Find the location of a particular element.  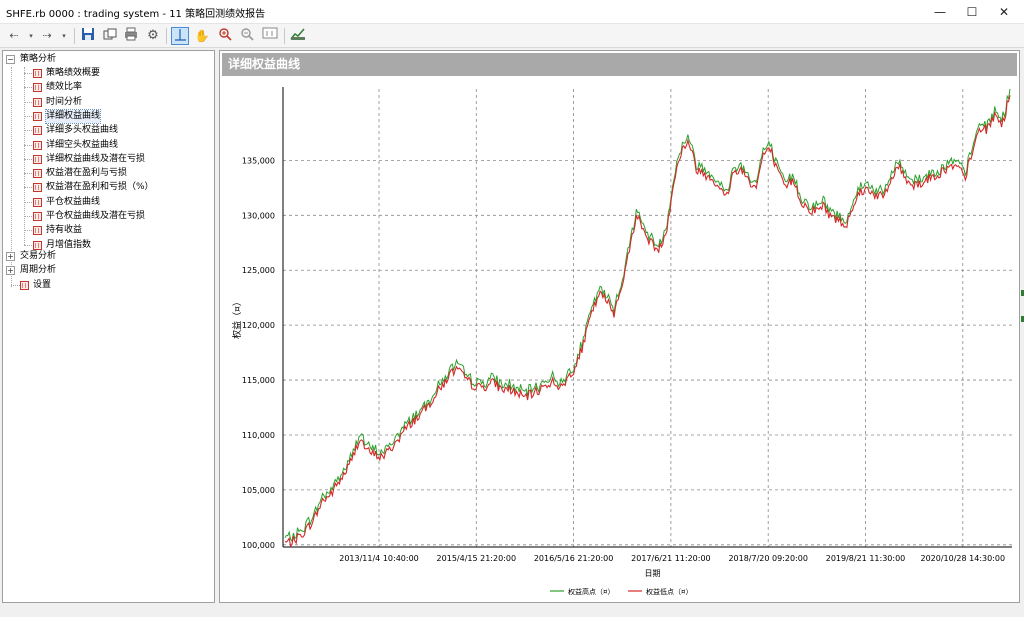

y-tick-label: 110,000 is located at coordinates (258, 435).